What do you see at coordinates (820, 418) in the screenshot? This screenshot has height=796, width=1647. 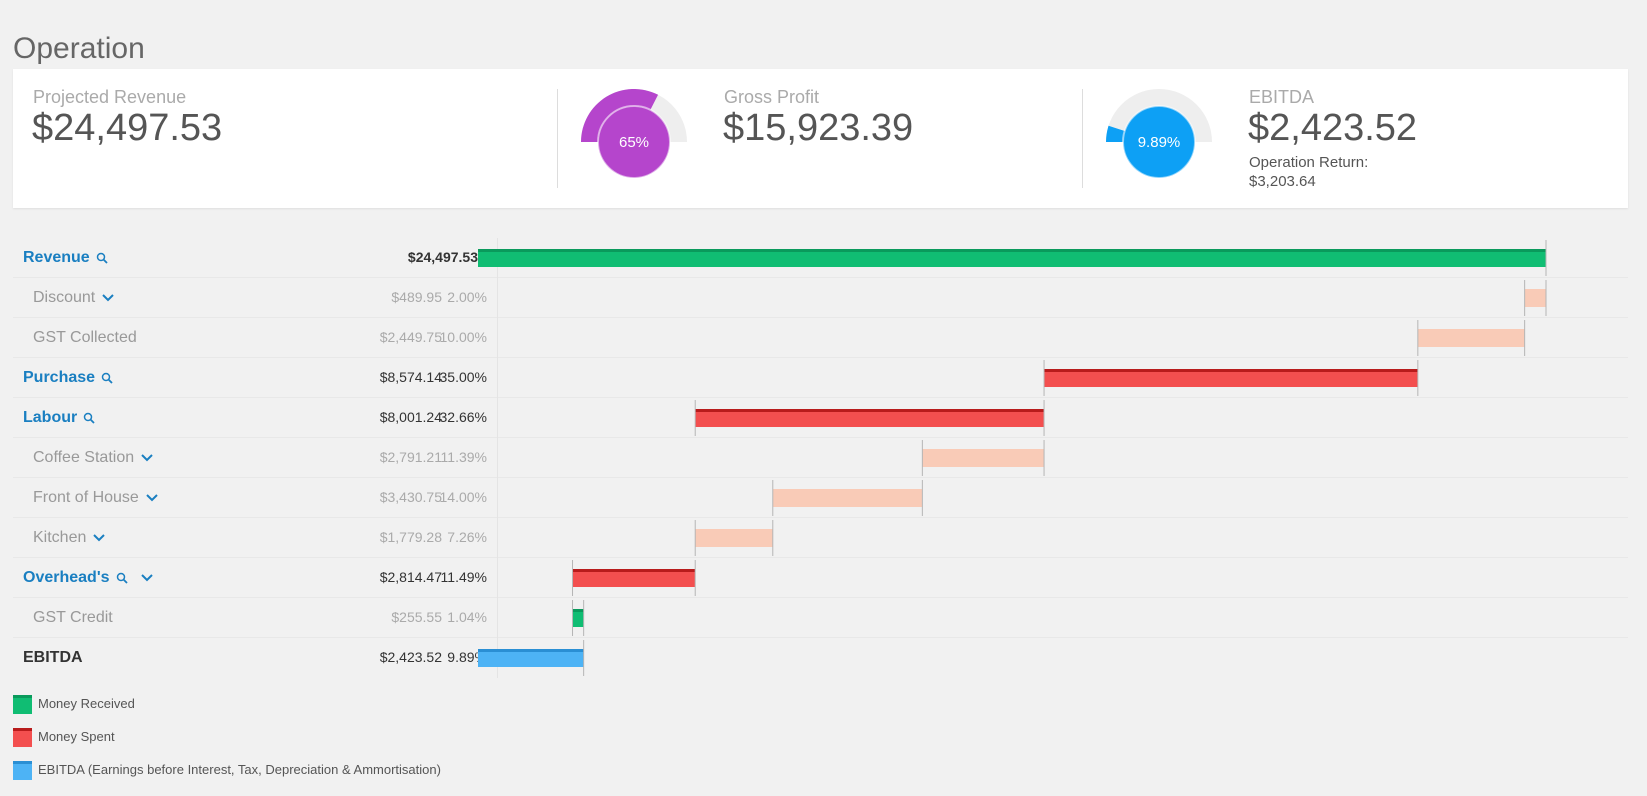 I see `row-labour: Labour $8,001.24 32.66%` at bounding box center [820, 418].